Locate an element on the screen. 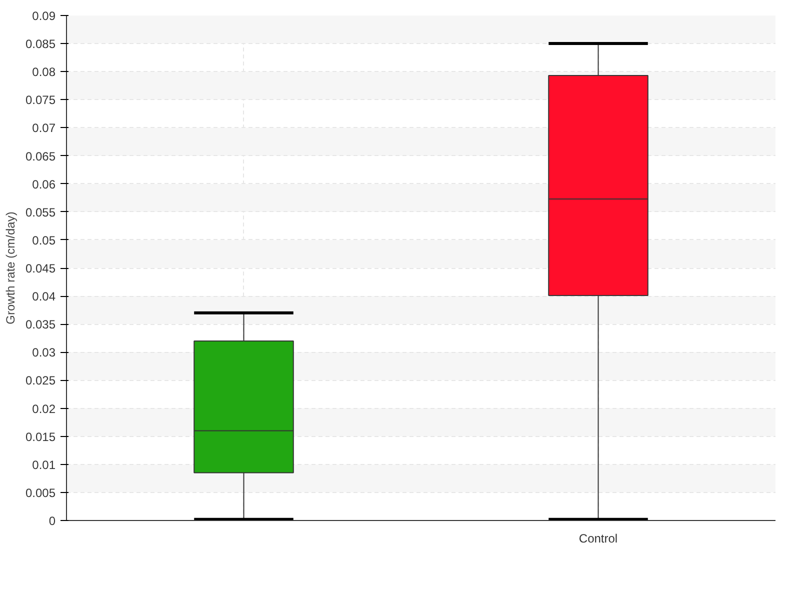 The height and width of the screenshot is (600, 800). y-tick-label: 0.08 is located at coordinates (44, 72).